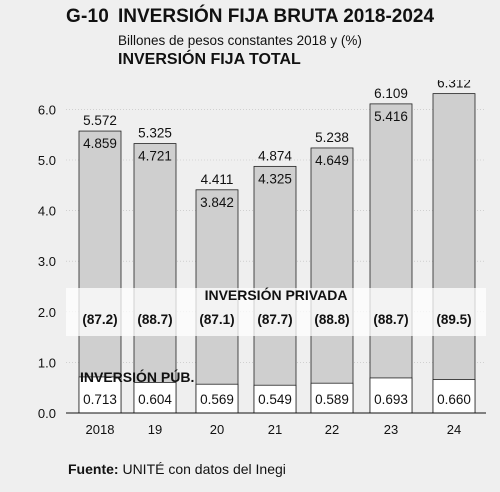  Describe the element at coordinates (88, 16) in the screenshot. I see `chart-code: G-10` at that location.